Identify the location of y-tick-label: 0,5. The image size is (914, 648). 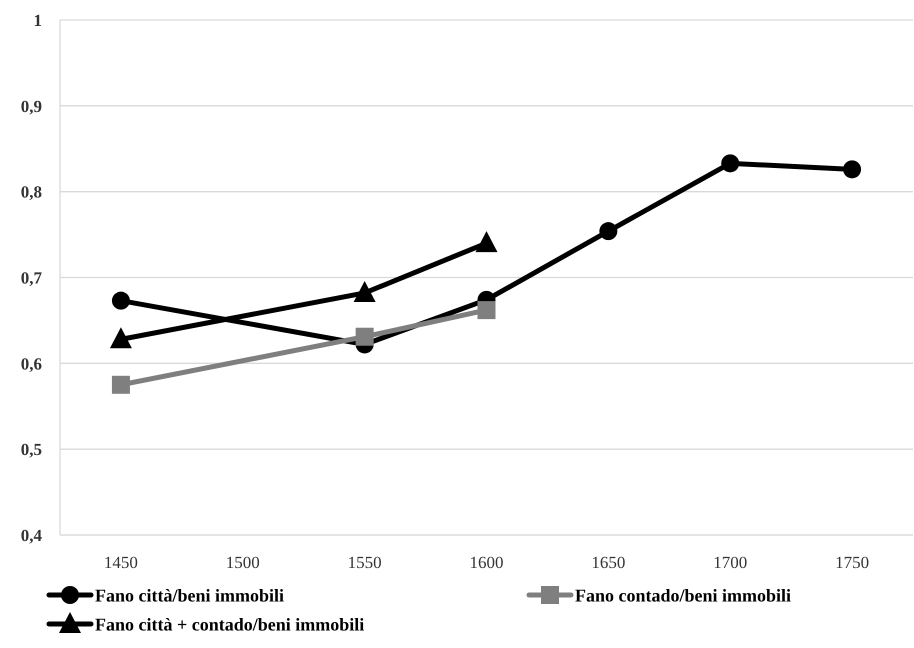
(31, 450).